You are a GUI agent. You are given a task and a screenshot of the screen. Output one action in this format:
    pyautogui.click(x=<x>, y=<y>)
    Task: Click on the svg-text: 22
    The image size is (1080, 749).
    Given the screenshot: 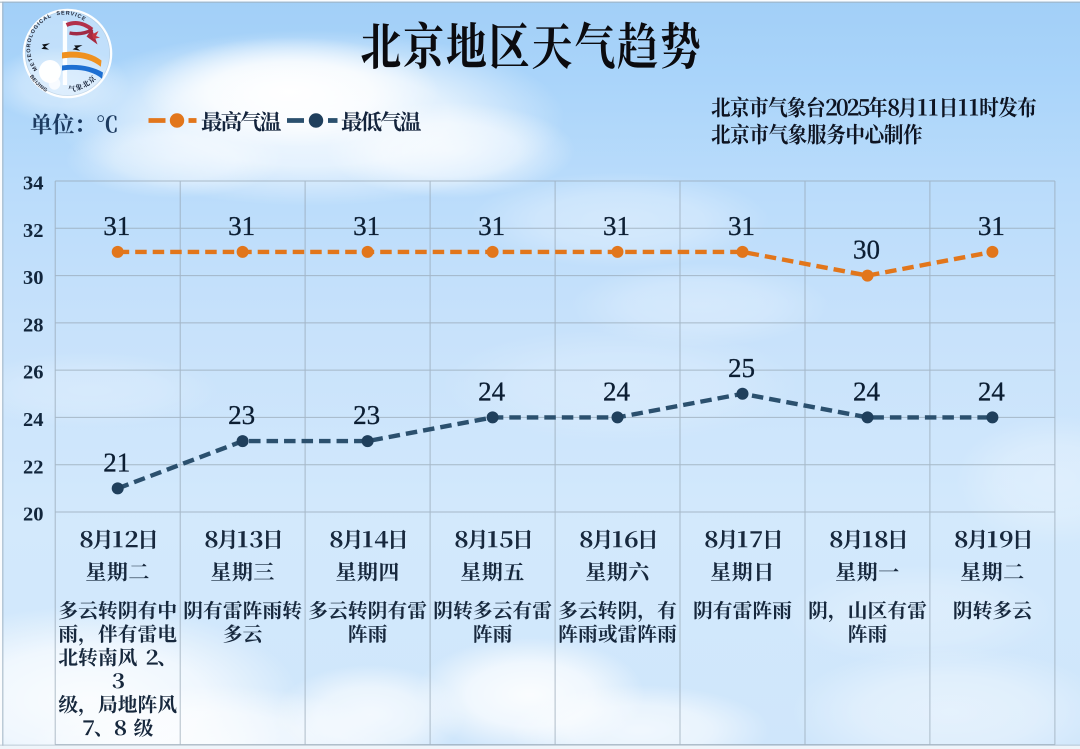 What is the action you would take?
    pyautogui.click(x=33, y=467)
    